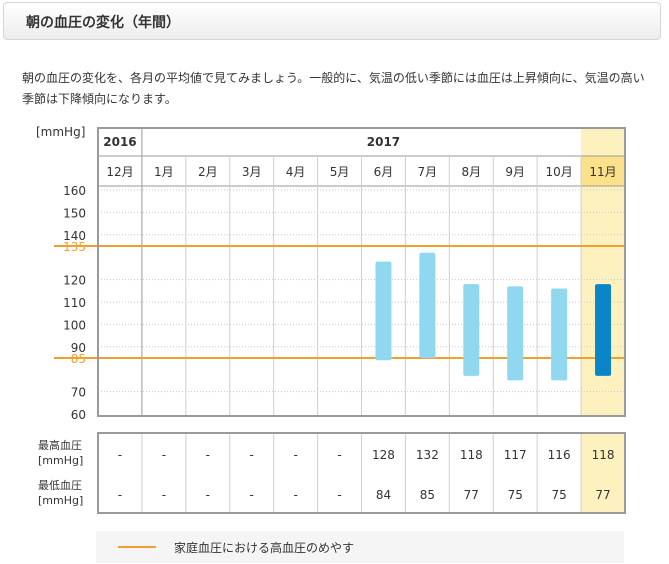 The image size is (669, 564). I want to click on month-label: 10月, so click(558, 172).